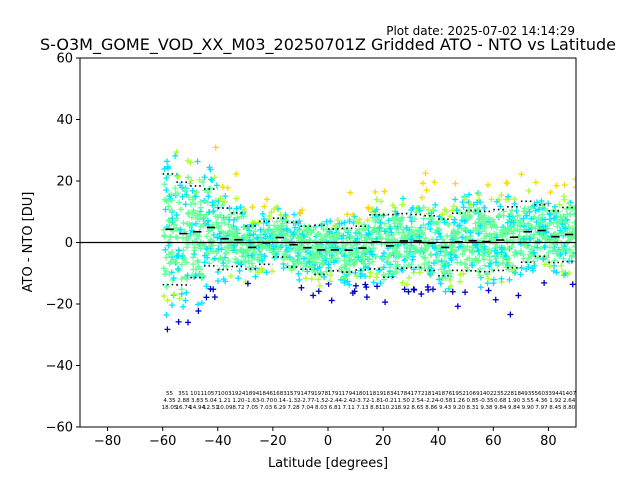 This screenshot has height=480, width=640. Describe the element at coordinates (493, 441) in the screenshot. I see `x-tick-label: 60` at that location.